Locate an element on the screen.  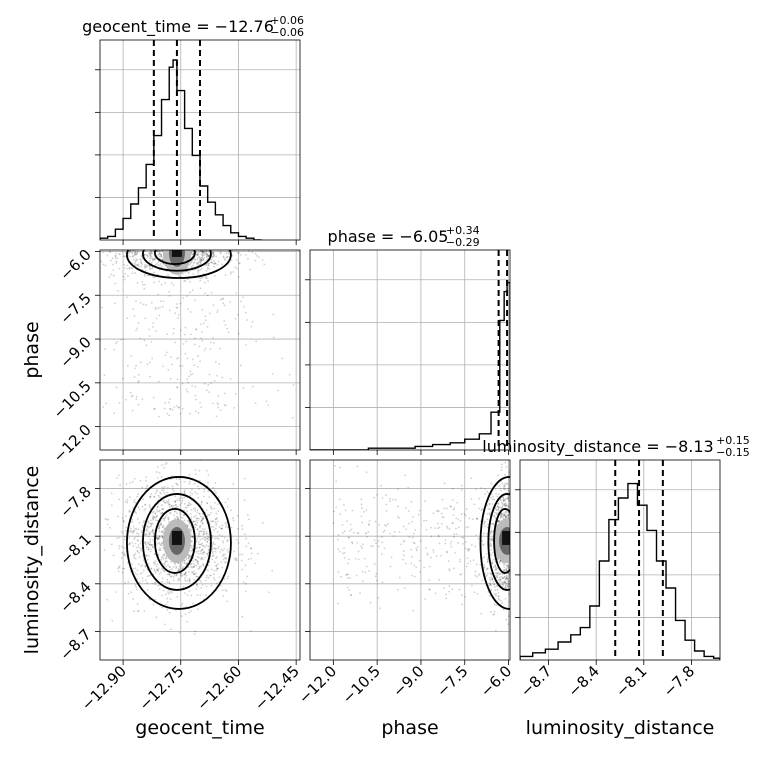
panel-title-text: geocent_time = −12.76 is located at coordinates (178, 27).